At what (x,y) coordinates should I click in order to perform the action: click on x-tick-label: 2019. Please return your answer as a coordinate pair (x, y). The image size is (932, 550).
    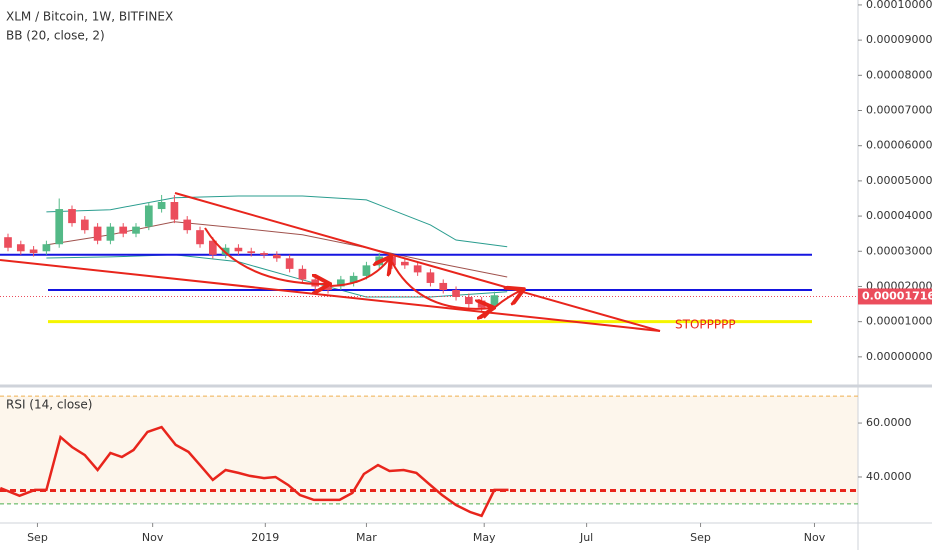
    Looking at the image, I should click on (265, 537).